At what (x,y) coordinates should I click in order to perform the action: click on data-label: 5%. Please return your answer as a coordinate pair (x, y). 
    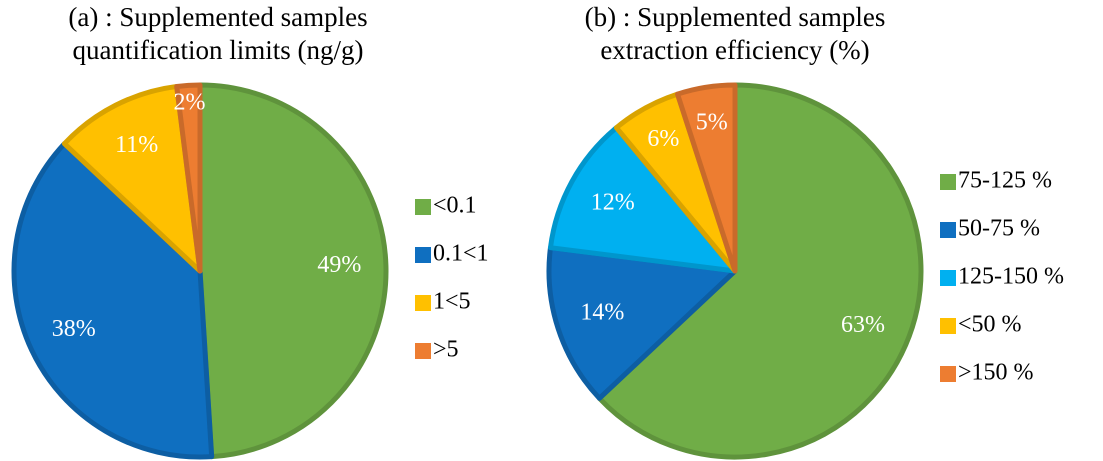
    Looking at the image, I should click on (712, 123).